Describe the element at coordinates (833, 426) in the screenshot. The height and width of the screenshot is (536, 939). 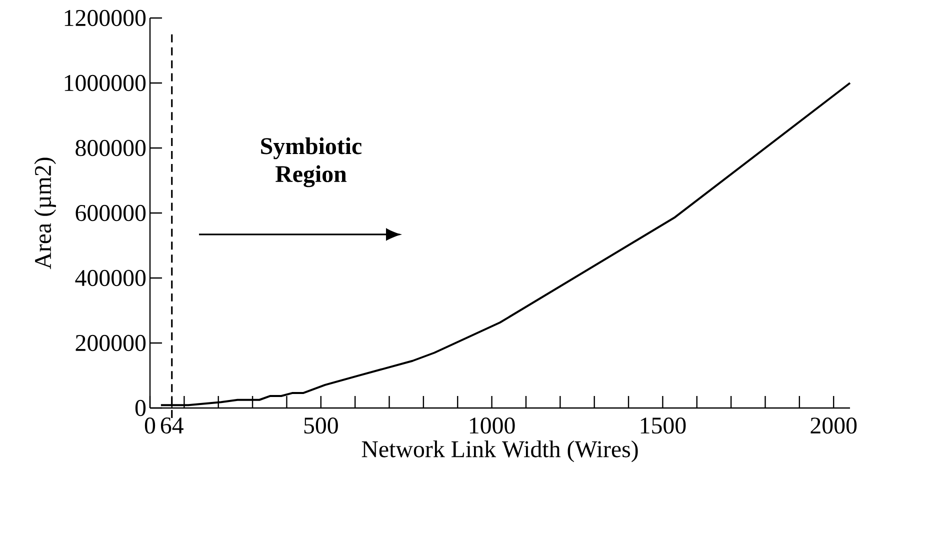
I see `x-tick-label: 2000` at that location.